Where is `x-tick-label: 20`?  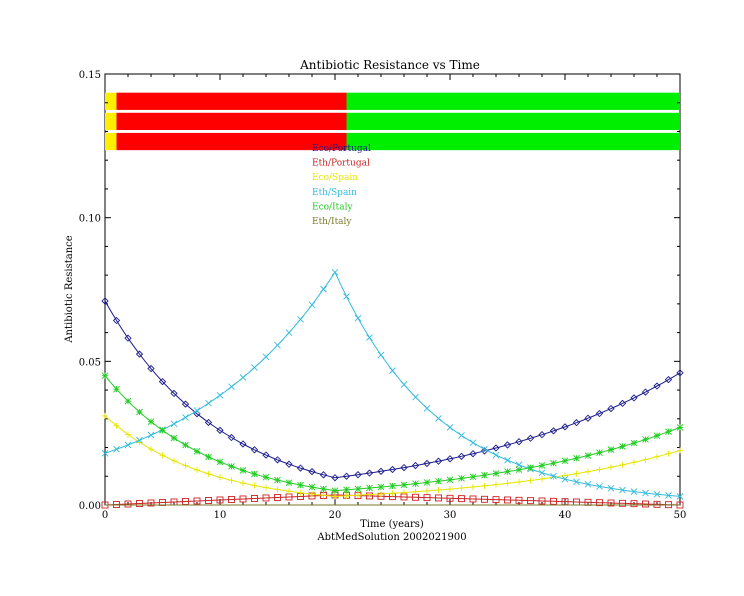 x-tick-label: 20 is located at coordinates (335, 515).